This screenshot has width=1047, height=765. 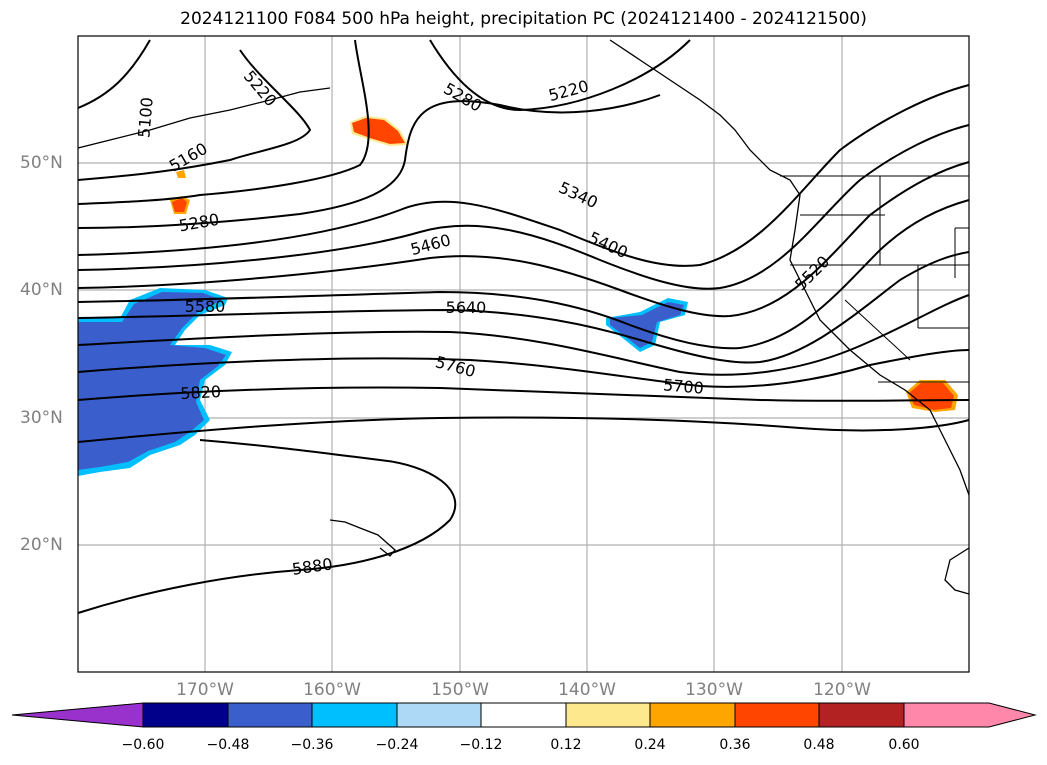 I want to click on precip-positive-socal, so click(x=932, y=396).